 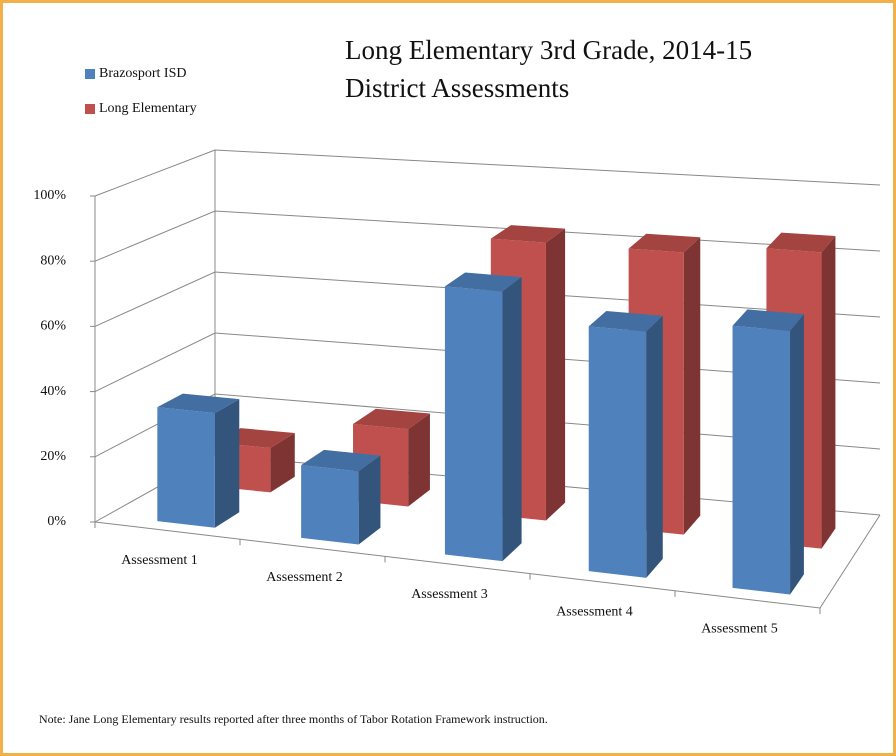 What do you see at coordinates (594, 611) in the screenshot?
I see `x-tick-label: Assessment 4` at bounding box center [594, 611].